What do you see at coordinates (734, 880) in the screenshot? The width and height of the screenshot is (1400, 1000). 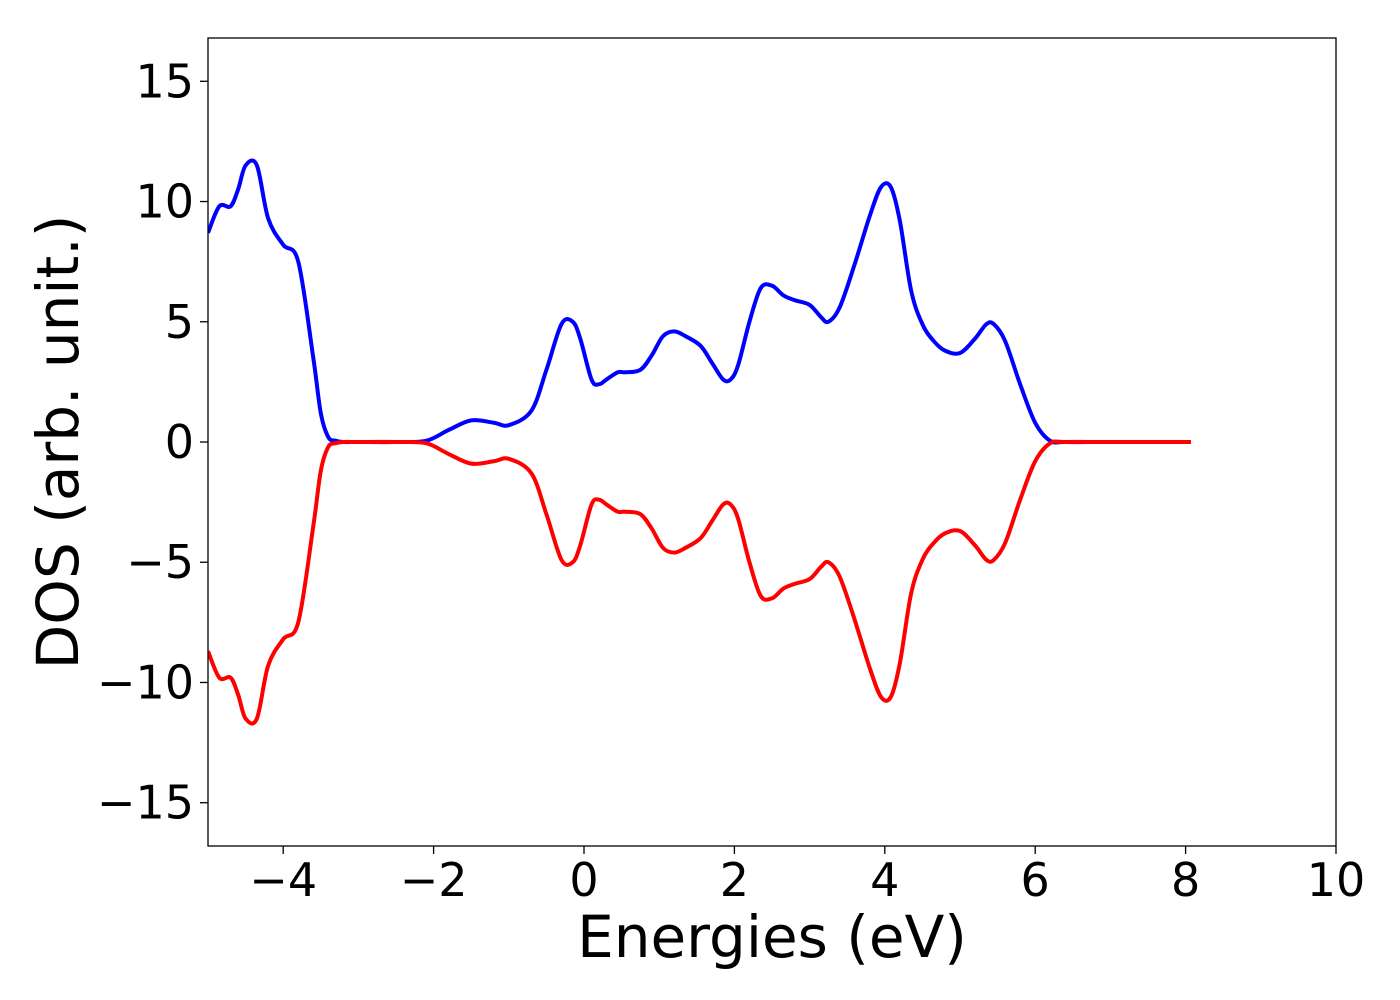 I see `x-tick-label: 2` at bounding box center [734, 880].